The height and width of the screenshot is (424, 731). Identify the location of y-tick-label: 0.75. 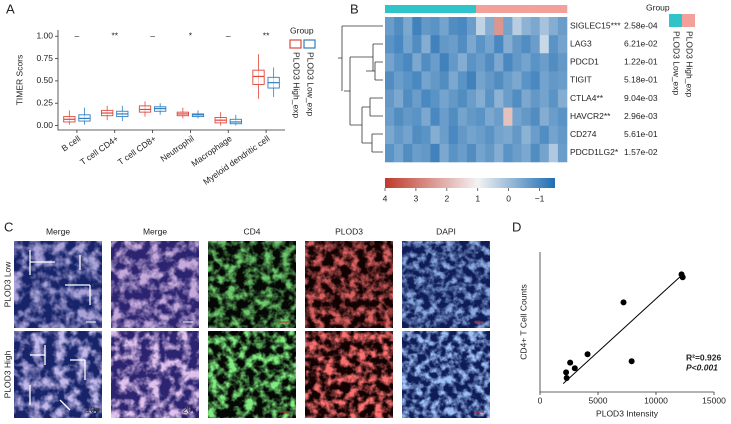
(44, 58).